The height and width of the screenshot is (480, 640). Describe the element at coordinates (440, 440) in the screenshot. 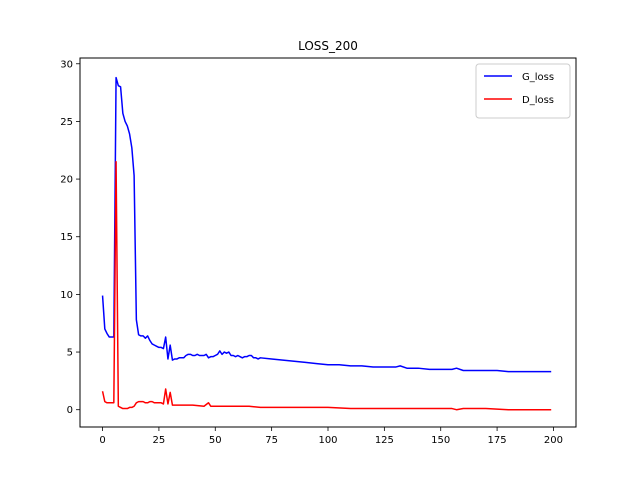

I see `x-tick-label: 150` at that location.